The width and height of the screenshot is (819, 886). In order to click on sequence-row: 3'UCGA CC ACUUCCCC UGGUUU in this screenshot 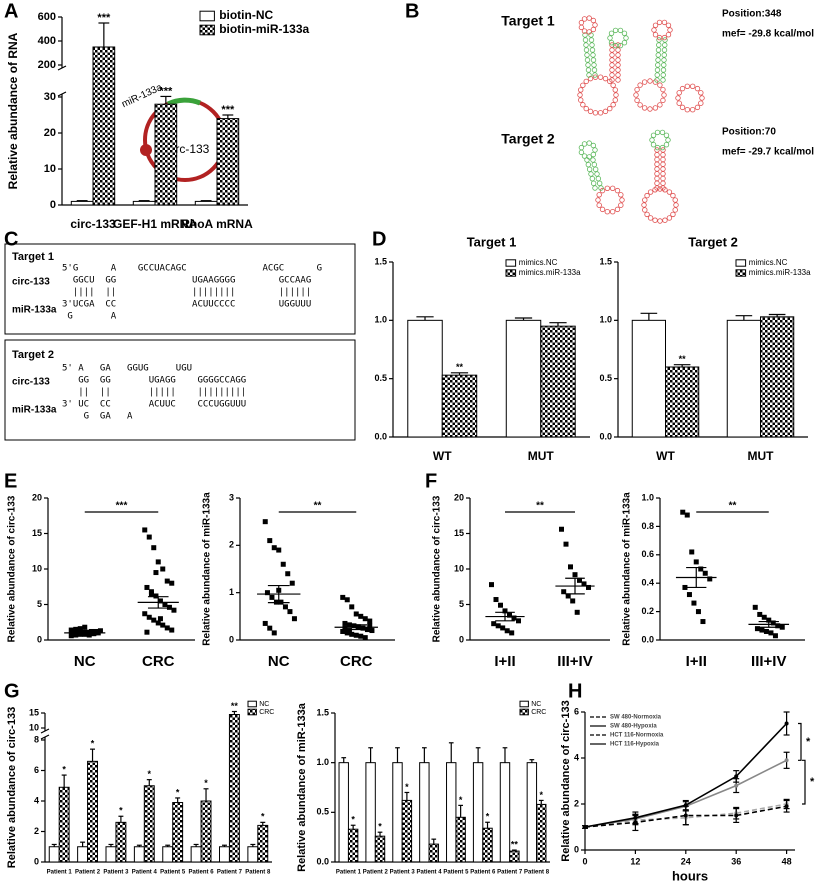, I will do `click(186, 305)`.